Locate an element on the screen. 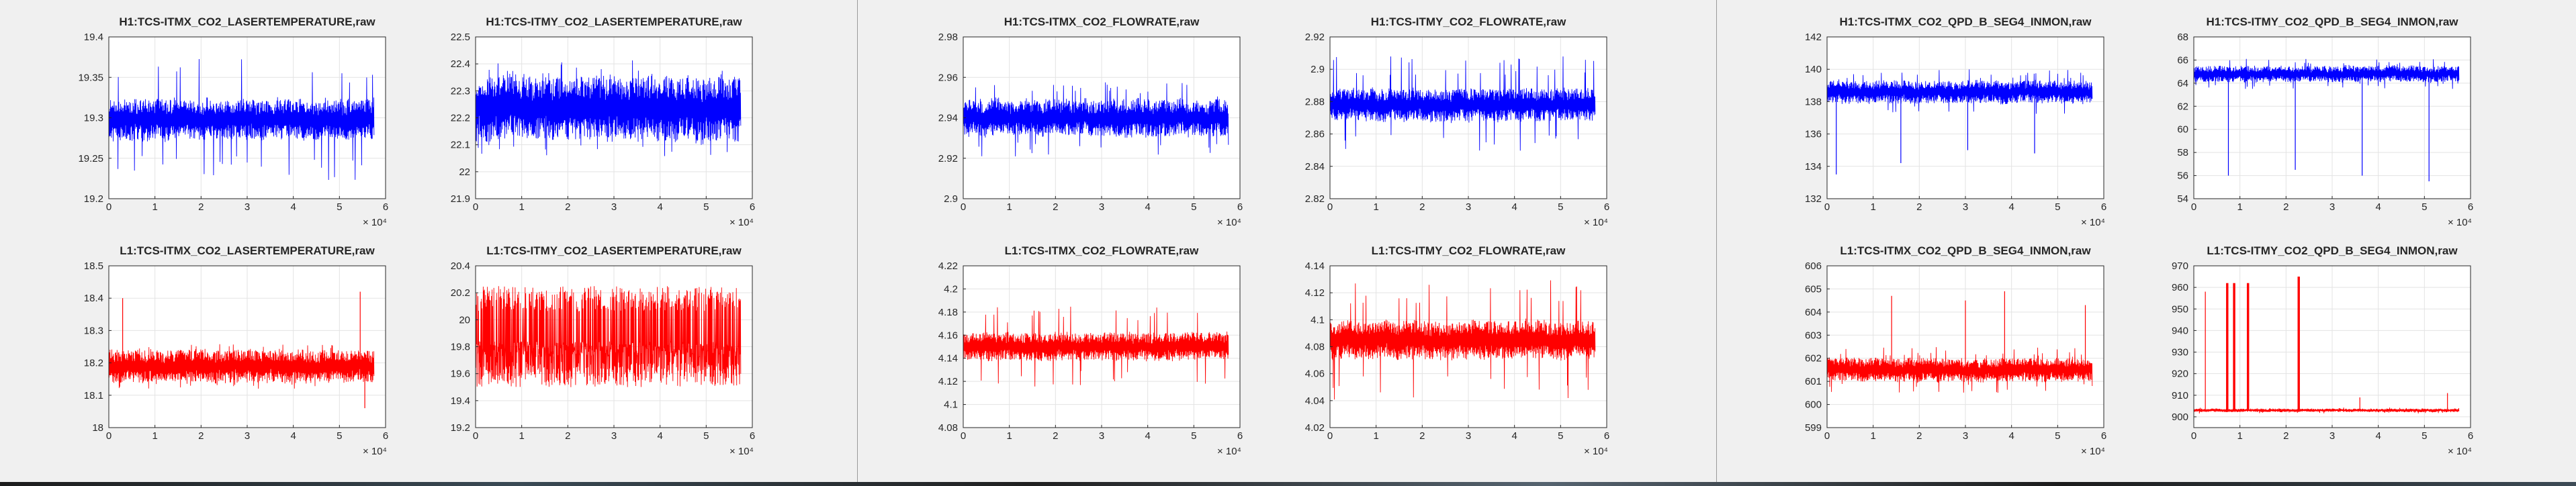 This screenshot has height=486, width=2576. chart-title: L1:TCS-ITMY_CO2_LASERTEMPERATURE,raw is located at coordinates (614, 251).